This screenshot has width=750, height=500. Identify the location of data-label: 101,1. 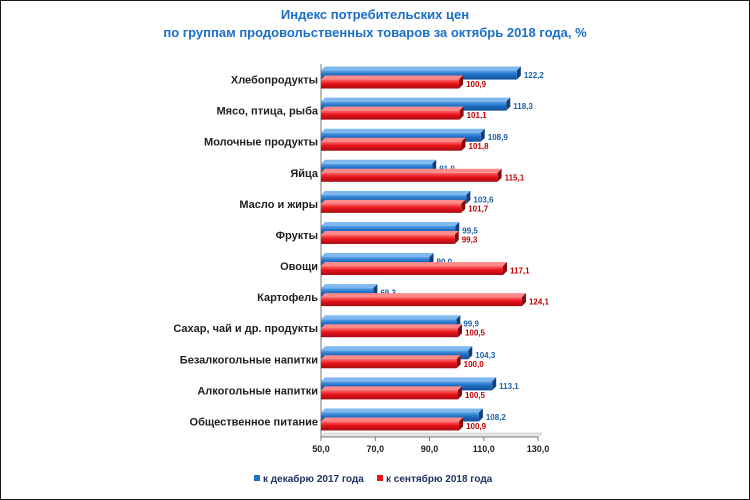
(477, 115).